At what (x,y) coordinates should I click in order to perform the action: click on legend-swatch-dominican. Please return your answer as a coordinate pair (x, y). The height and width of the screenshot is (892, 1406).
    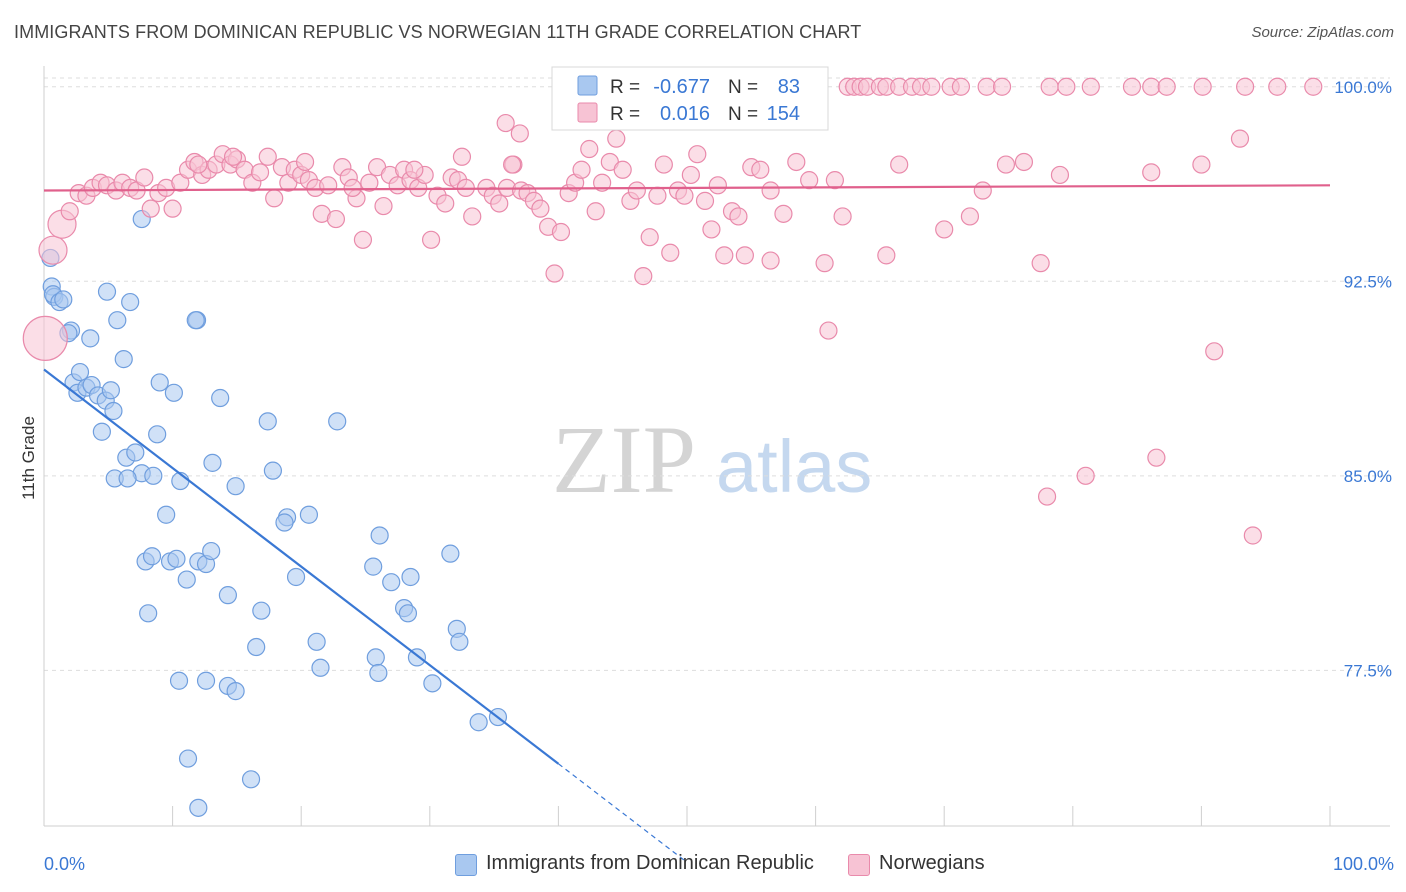
    Looking at the image, I should click on (466, 865).